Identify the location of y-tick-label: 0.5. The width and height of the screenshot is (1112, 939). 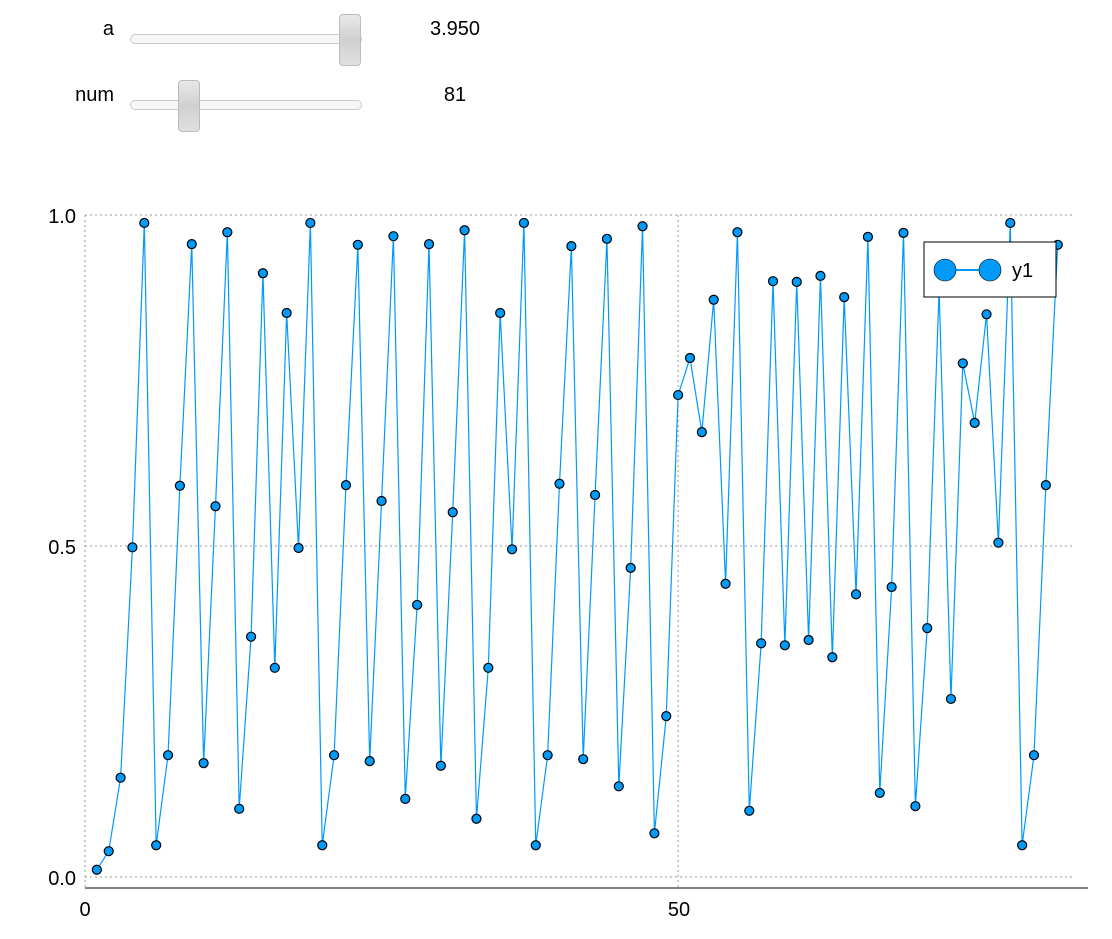
(62, 548).